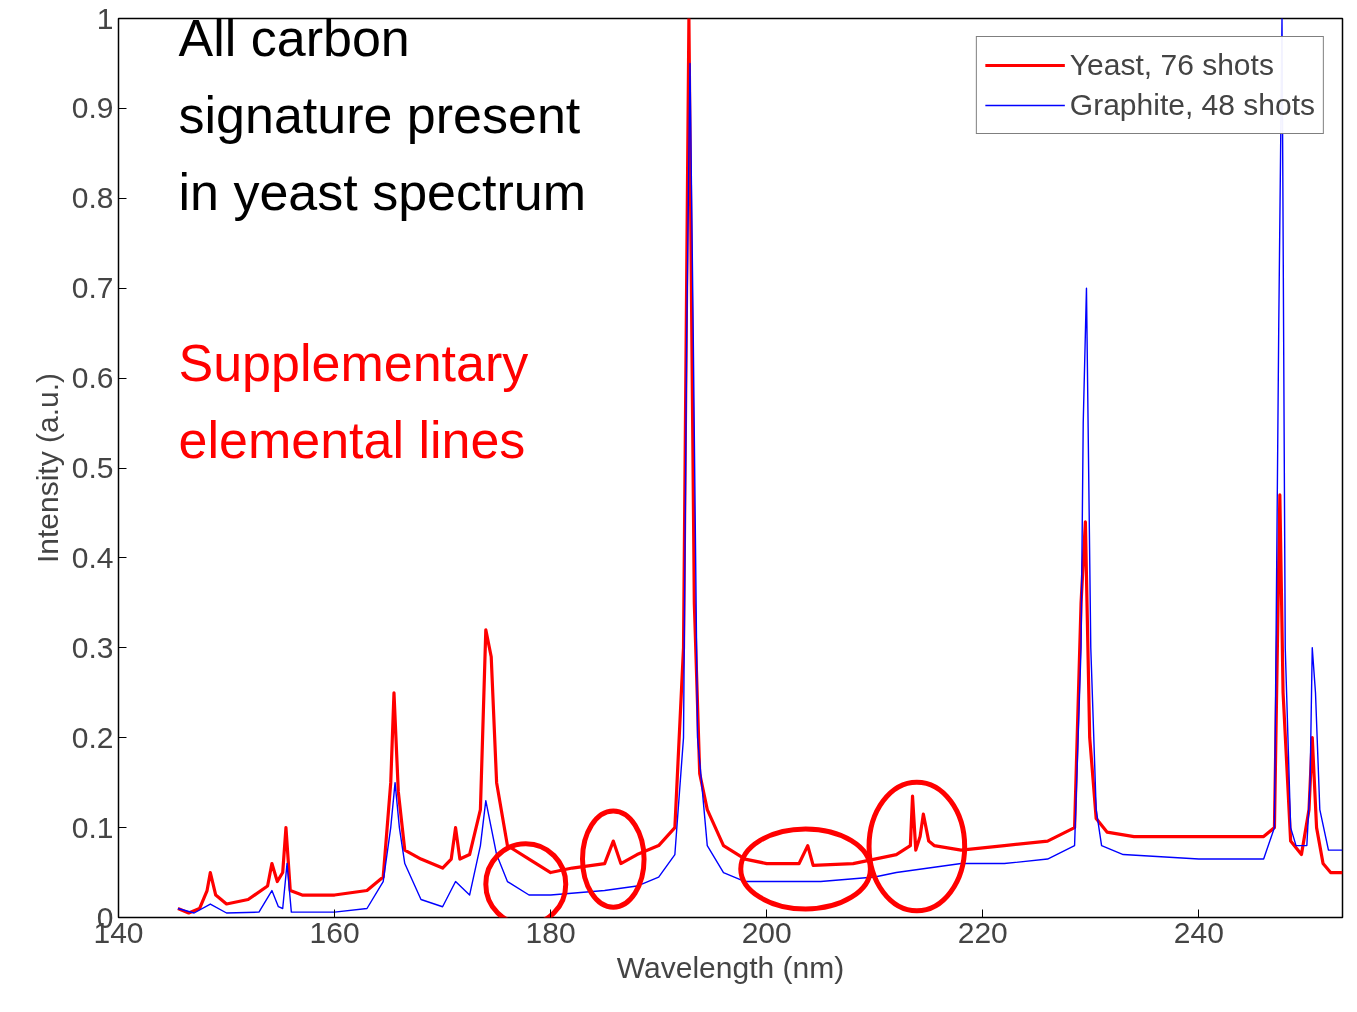  Describe the element at coordinates (92, 378) in the screenshot. I see `y-tick-label: 0.6` at that location.